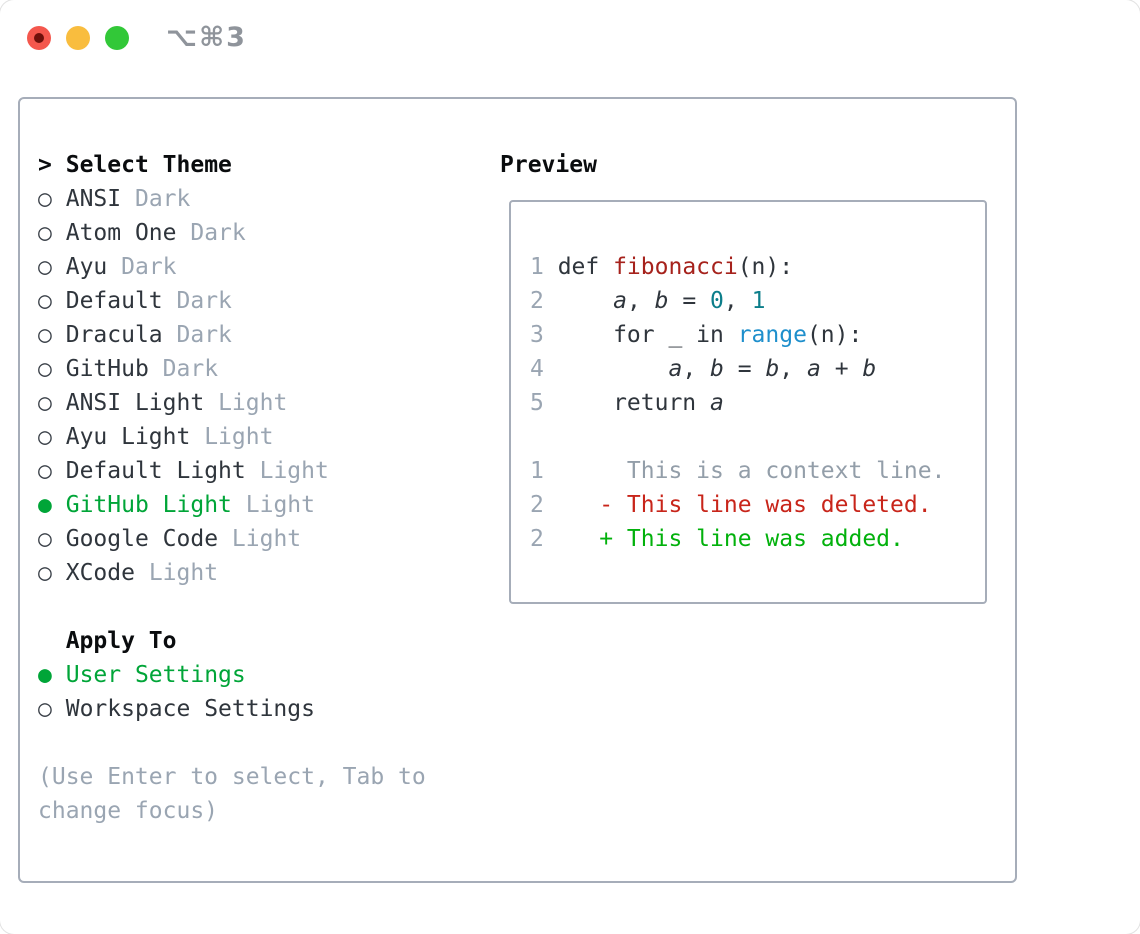  What do you see at coordinates (86, 267) in the screenshot?
I see `theme-name: Ayu` at bounding box center [86, 267].